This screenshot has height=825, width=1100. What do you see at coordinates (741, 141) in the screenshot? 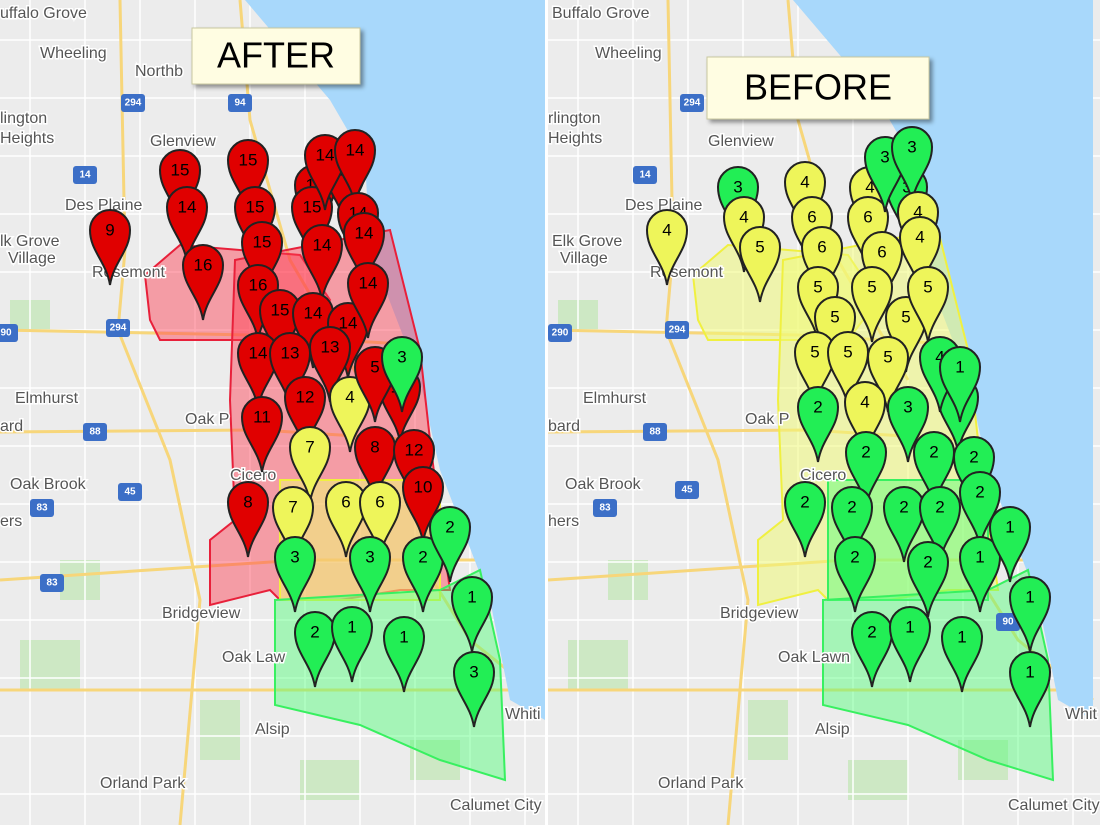
I see `place-label: Glenview` at bounding box center [741, 141].